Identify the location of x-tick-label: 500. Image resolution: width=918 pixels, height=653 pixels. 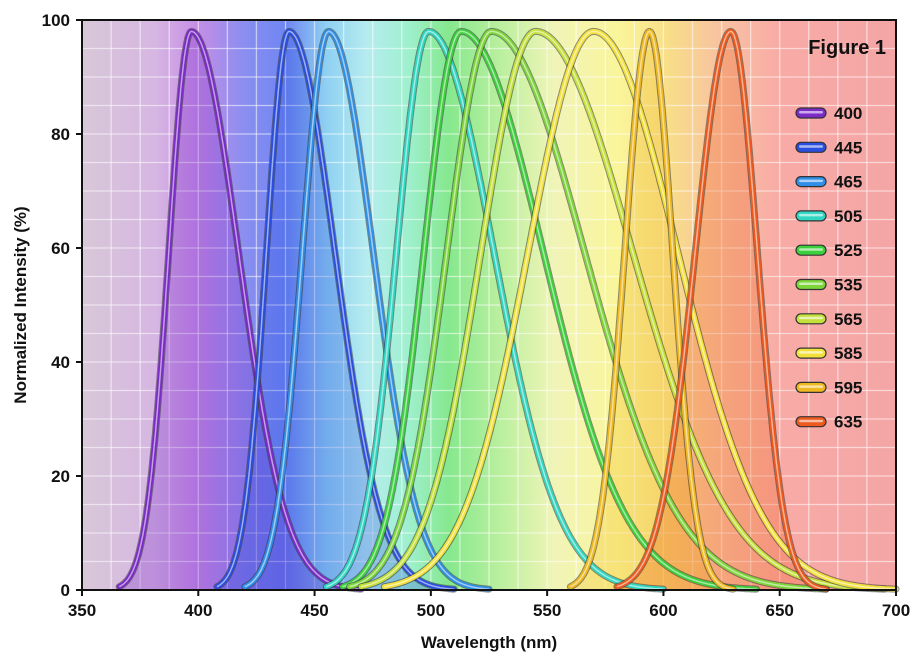
(431, 610).